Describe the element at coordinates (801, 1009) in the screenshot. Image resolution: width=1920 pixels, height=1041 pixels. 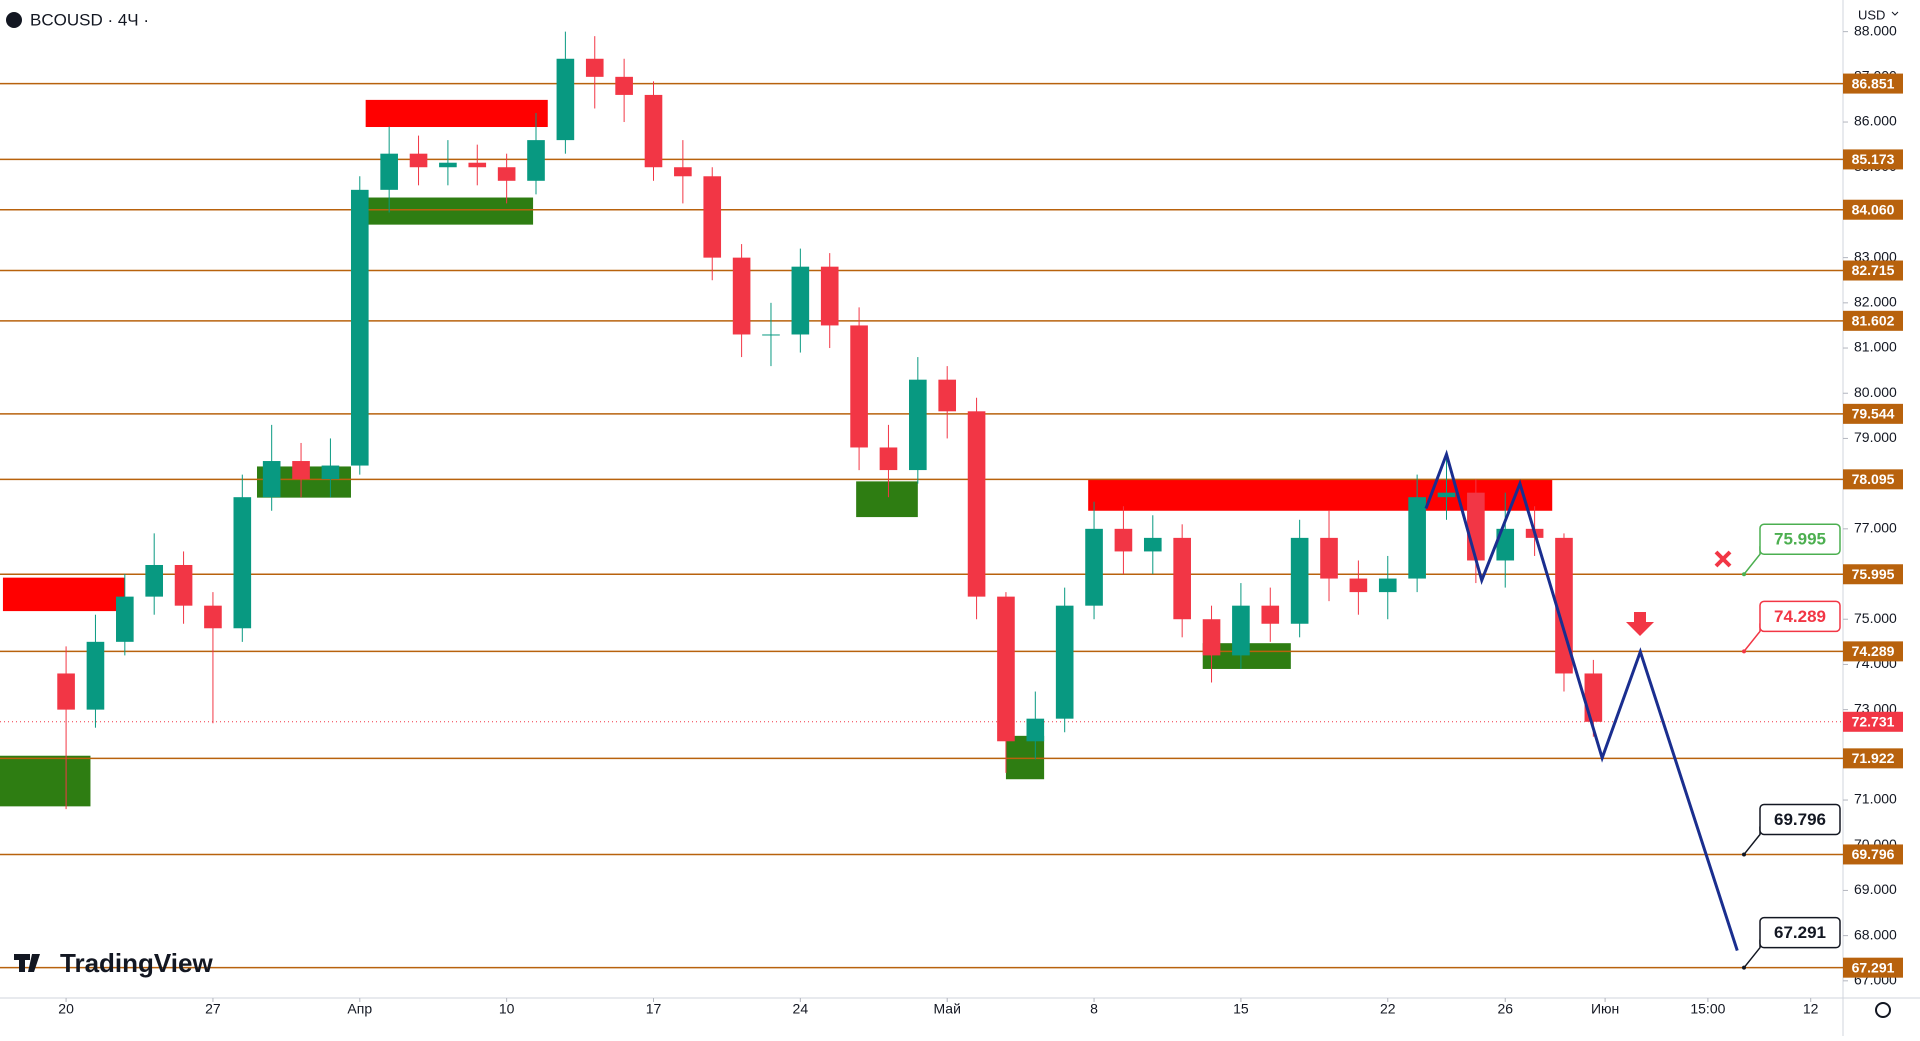
I see `x-tick-label: 24` at that location.